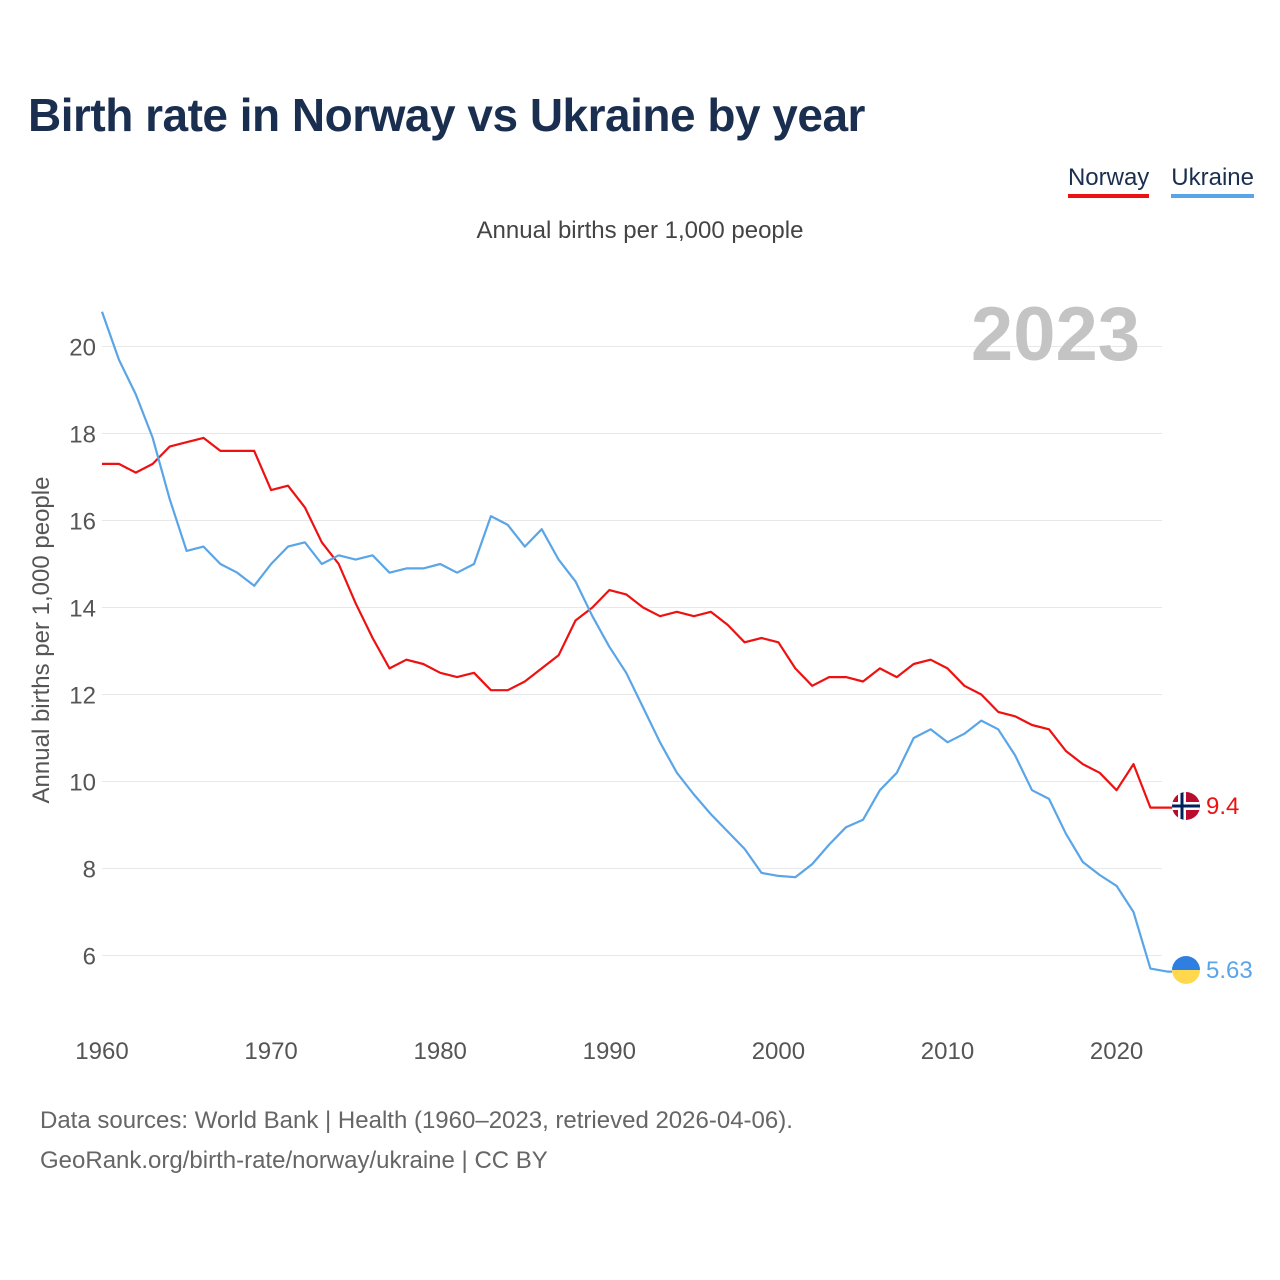  What do you see at coordinates (82, 435) in the screenshot?
I see `y-tick-label: 18` at bounding box center [82, 435].